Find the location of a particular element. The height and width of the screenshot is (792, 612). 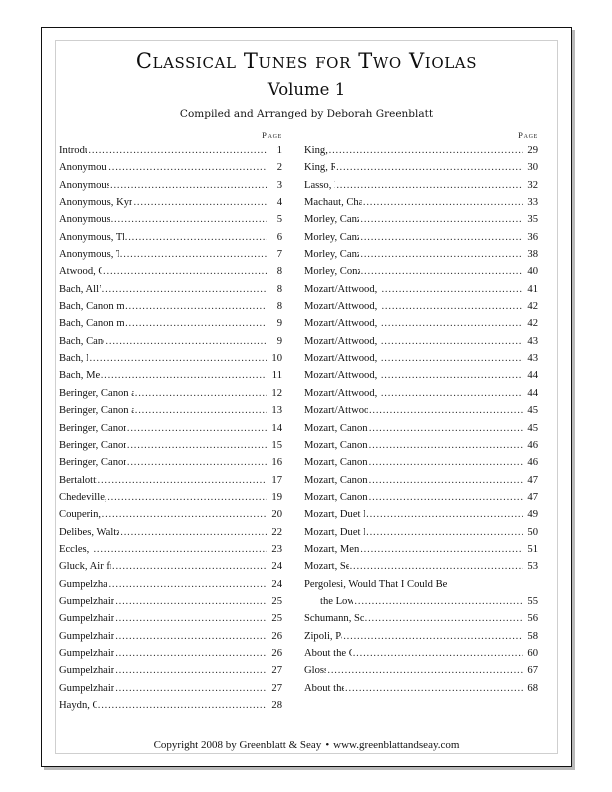

toc-entry: Mozart, Selig, Selig 53 is located at coordinates (422, 566).